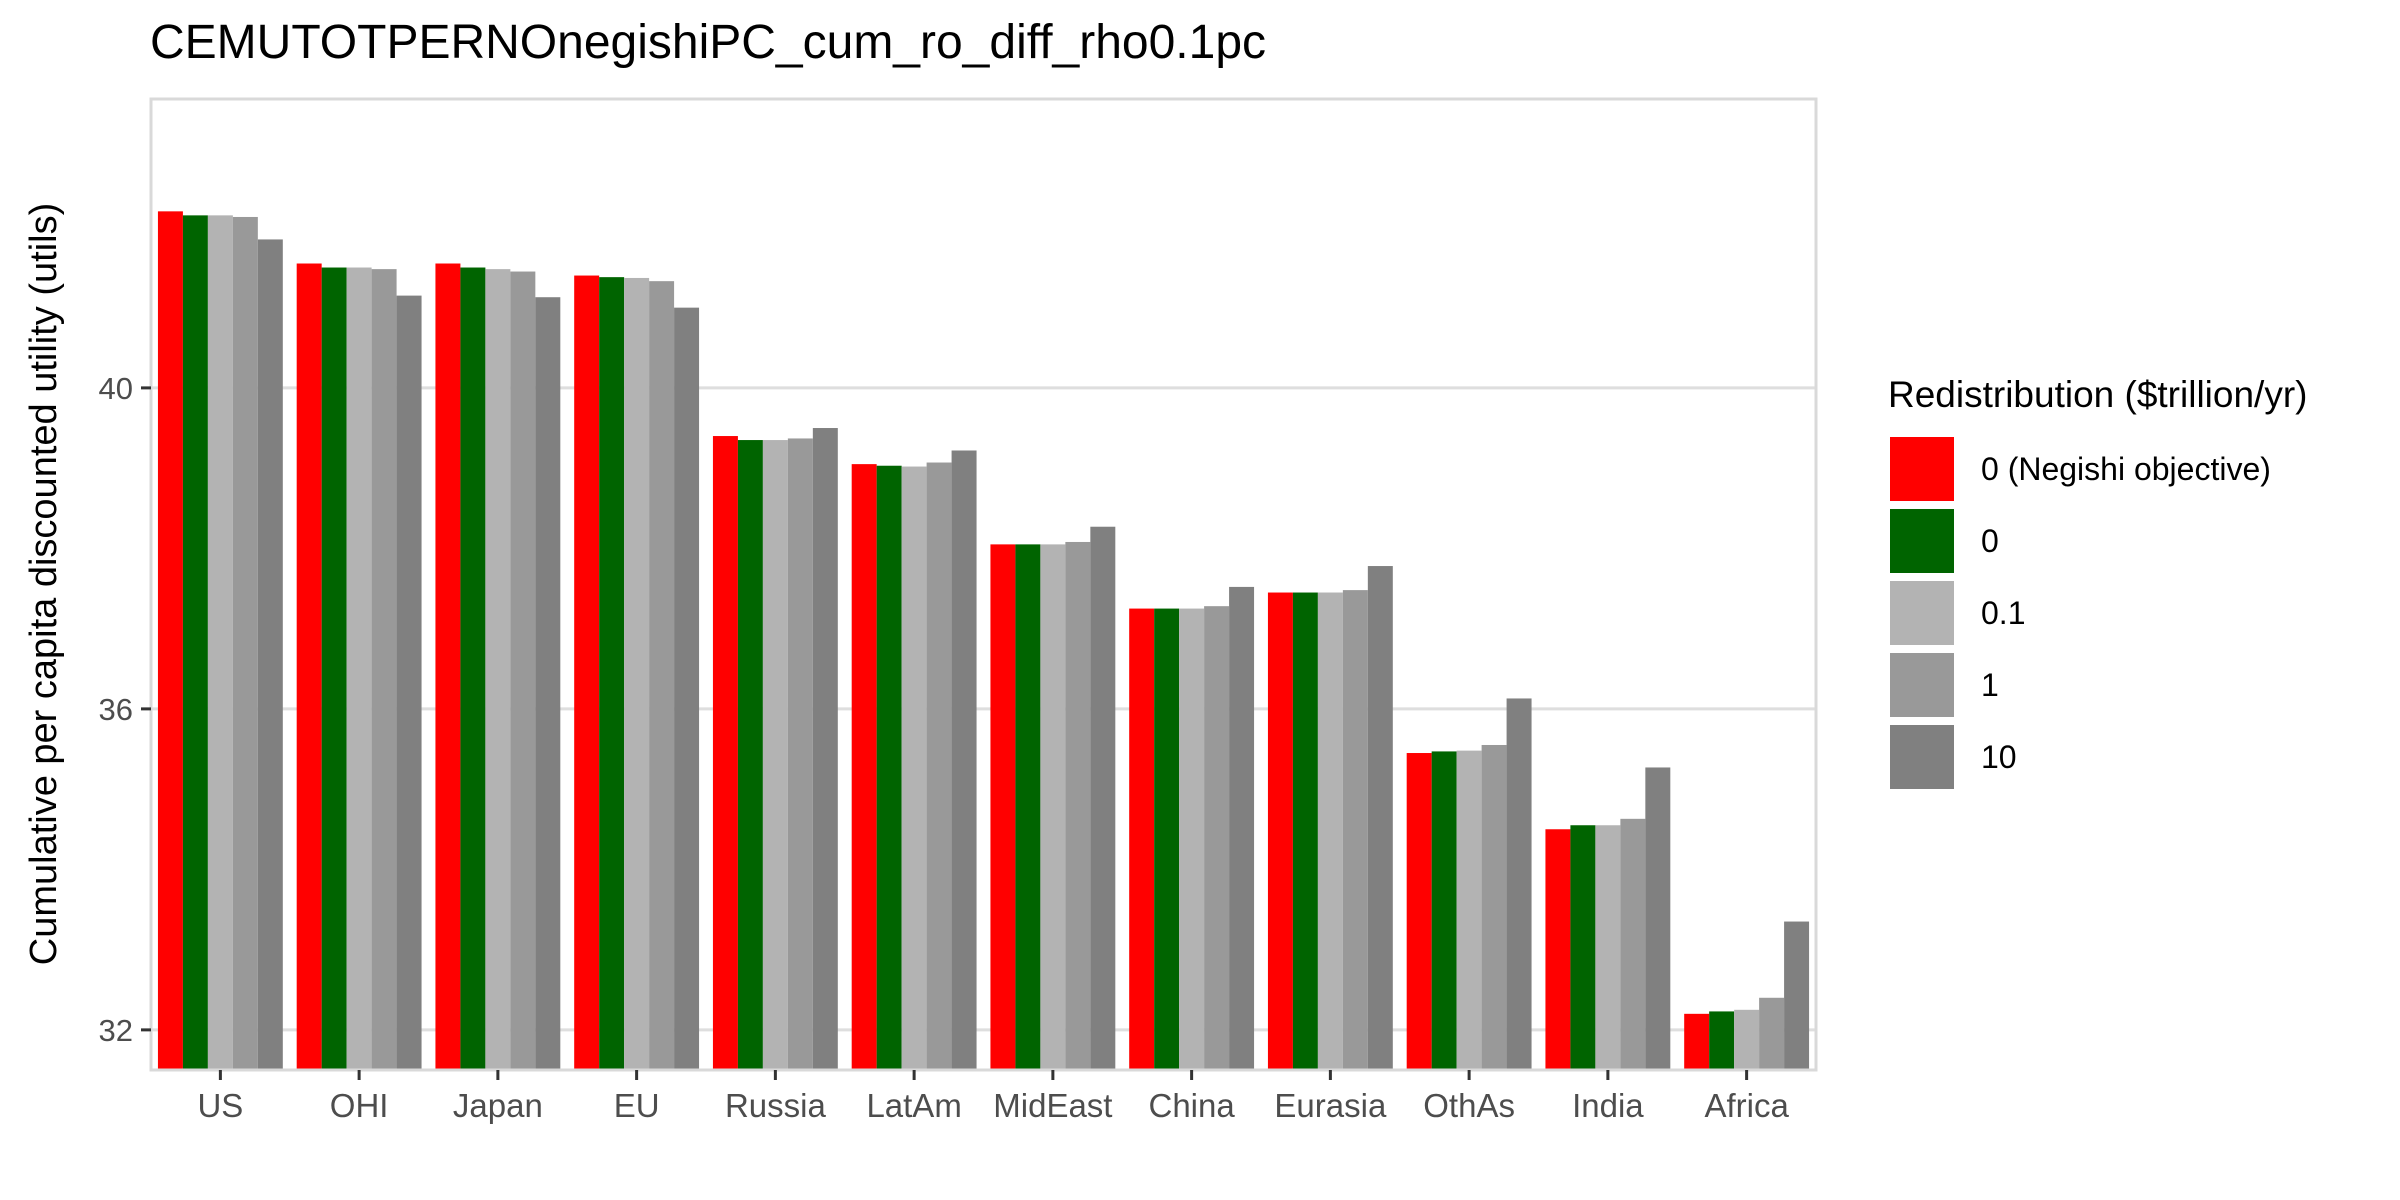 This screenshot has width=2400, height=1200. What do you see at coordinates (116, 709) in the screenshot?
I see `y-tick-label: 36` at bounding box center [116, 709].